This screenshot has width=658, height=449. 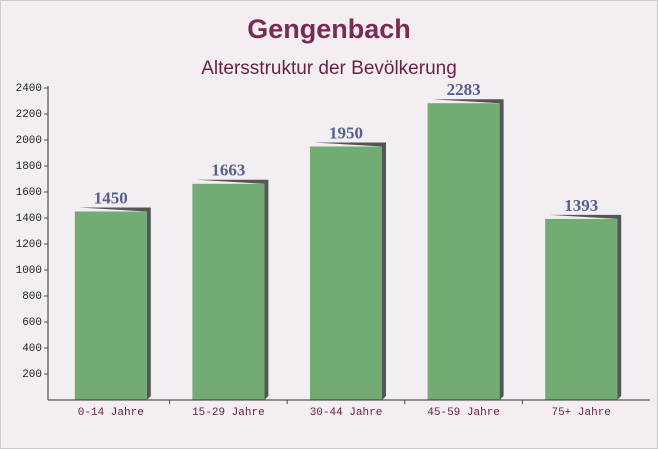 What do you see at coordinates (29, 89) in the screenshot?
I see `y-tick-label: 2400` at bounding box center [29, 89].